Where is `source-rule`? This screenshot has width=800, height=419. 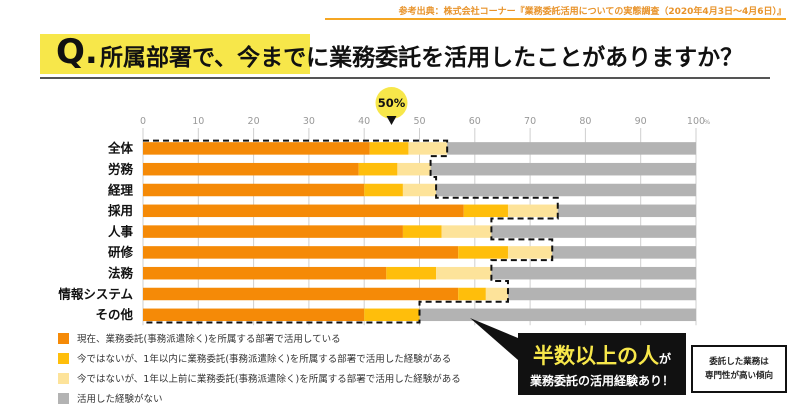 source-rule is located at coordinates (555, 19).